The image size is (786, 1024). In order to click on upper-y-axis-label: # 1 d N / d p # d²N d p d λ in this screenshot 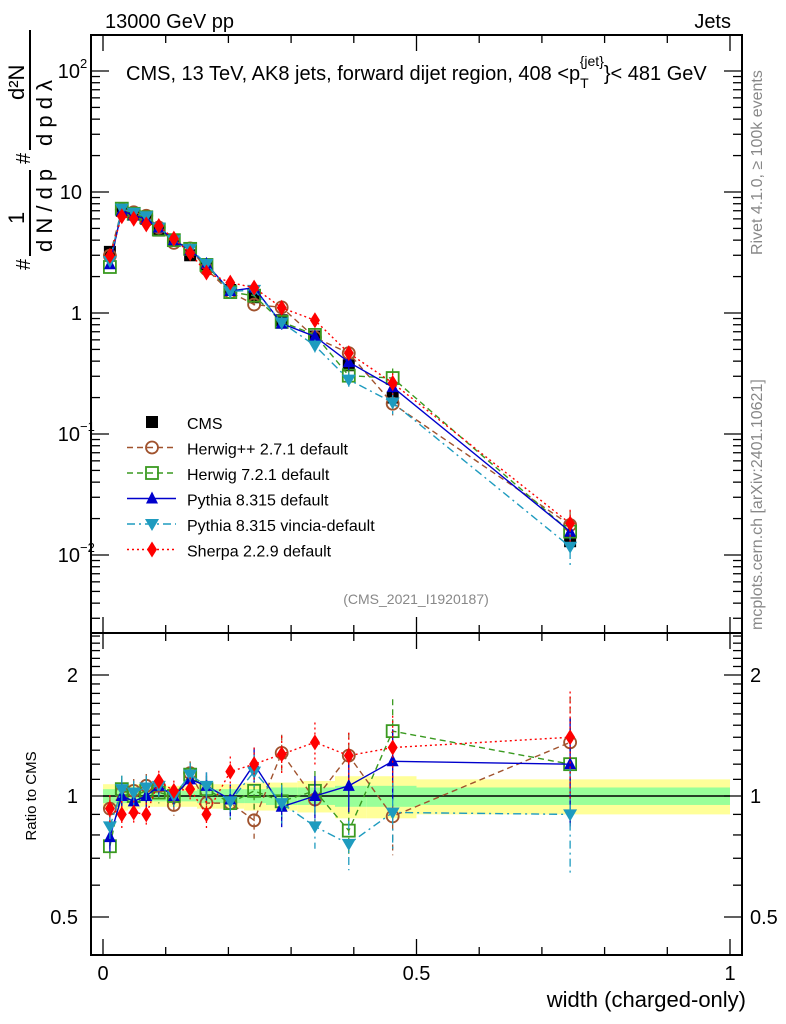, I will do `click(30, 150)`.